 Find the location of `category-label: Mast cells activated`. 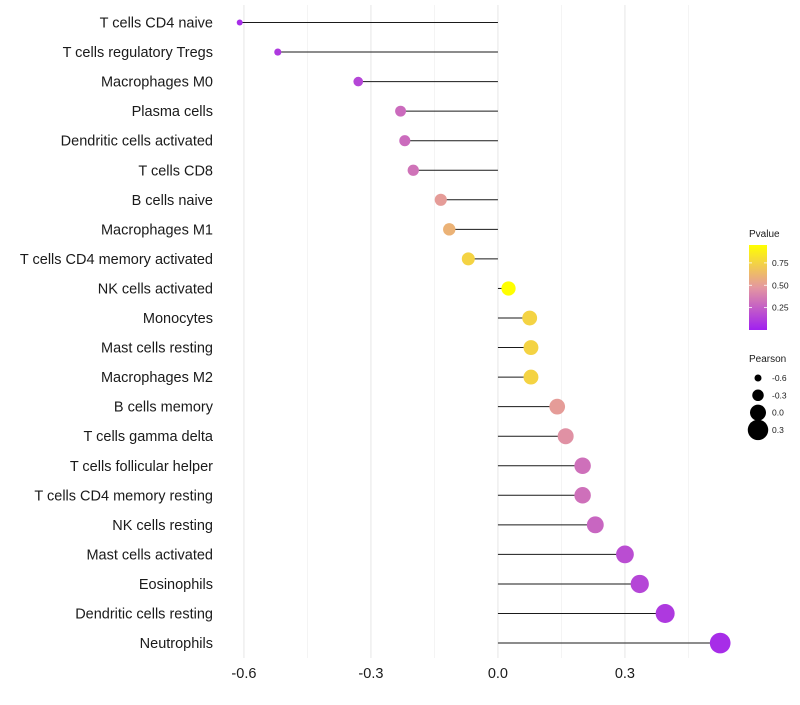

category-label: Mast cells activated is located at coordinates (149, 555).